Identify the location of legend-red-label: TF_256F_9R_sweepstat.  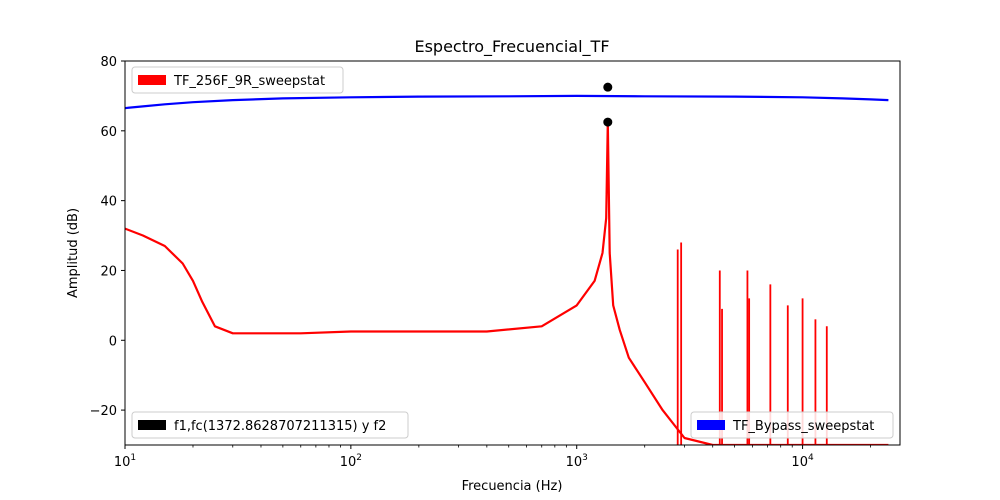
(249, 81).